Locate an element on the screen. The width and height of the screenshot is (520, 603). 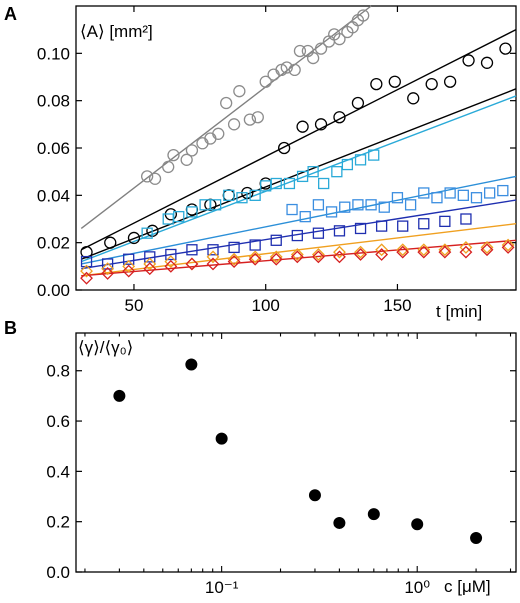
panel-a-y-tick-label: 0.06 is located at coordinates (53, 148).